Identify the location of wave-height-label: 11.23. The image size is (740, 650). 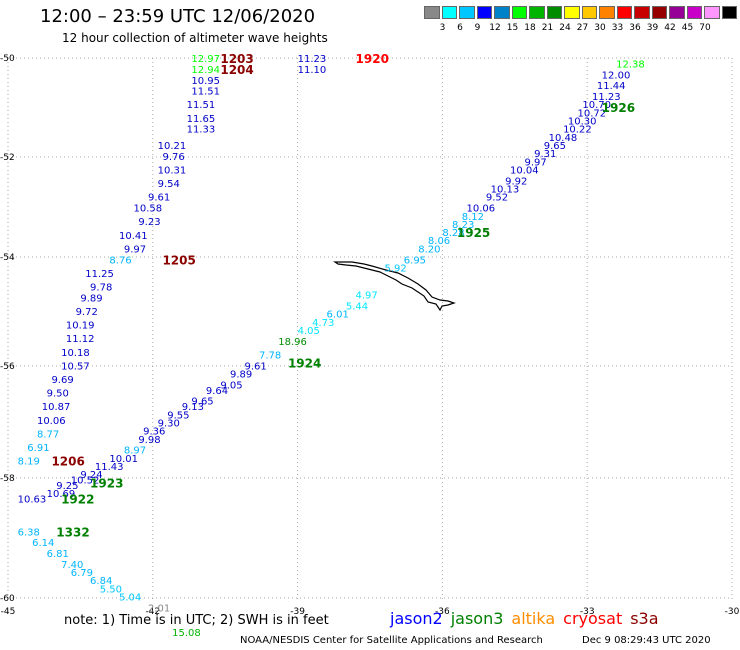
(312, 59).